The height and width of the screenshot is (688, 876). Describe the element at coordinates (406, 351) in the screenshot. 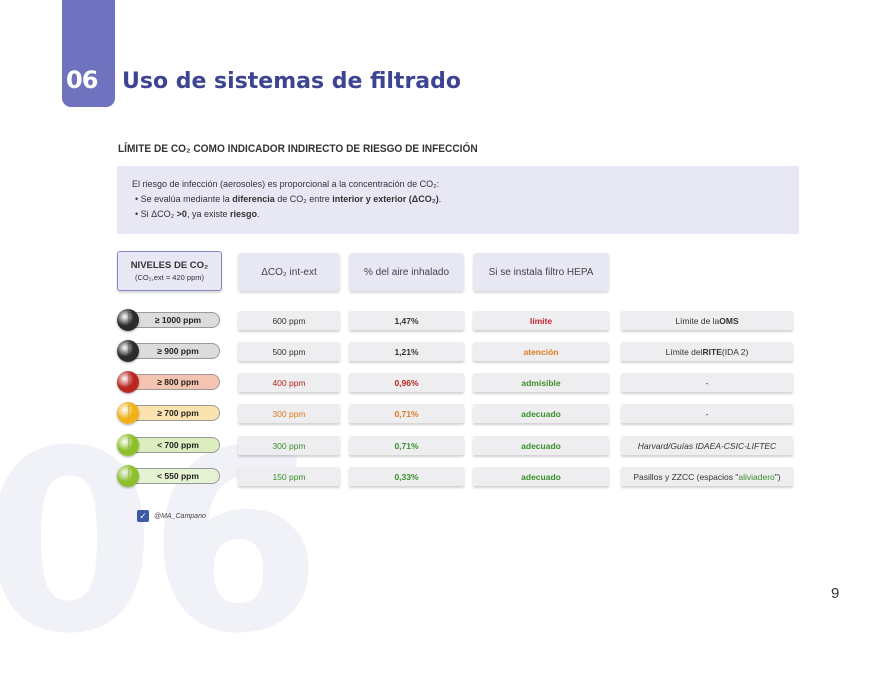

I see `aire-inhalado-cell: 1,21%` at that location.